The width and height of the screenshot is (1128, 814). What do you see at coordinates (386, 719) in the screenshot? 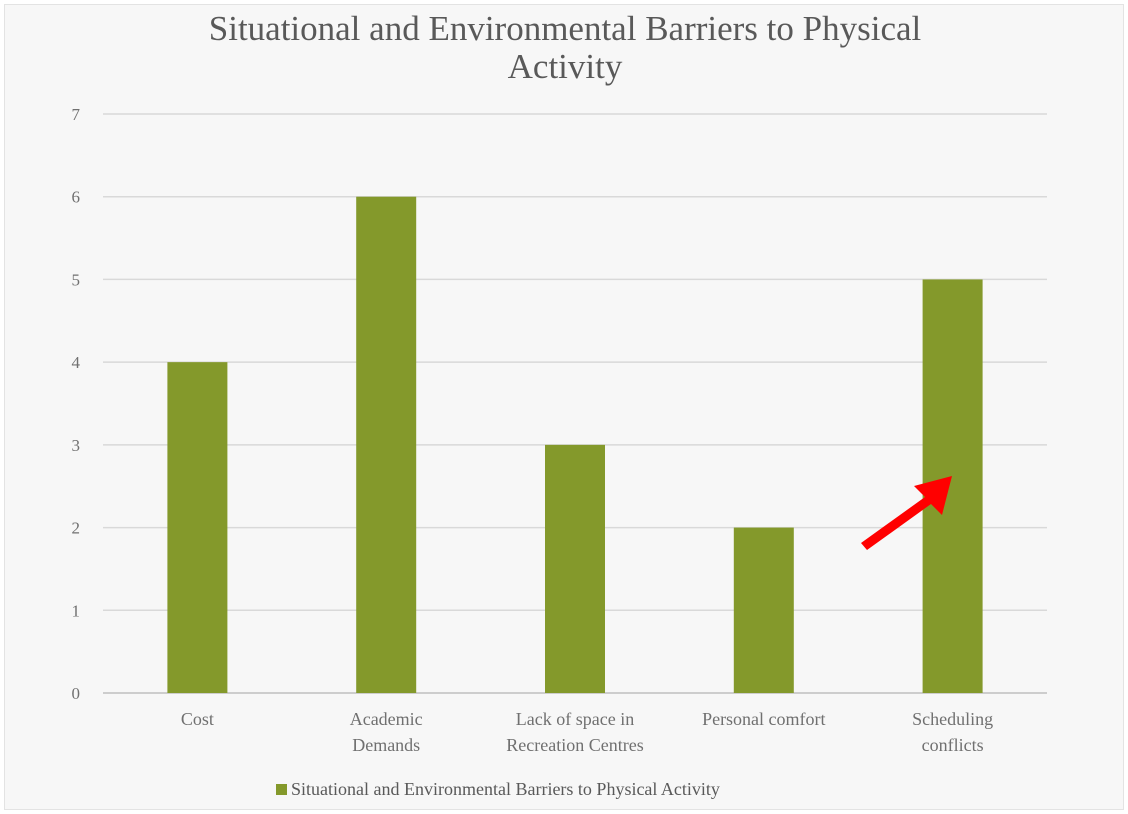
I see `x-tick-label: Academic` at bounding box center [386, 719].